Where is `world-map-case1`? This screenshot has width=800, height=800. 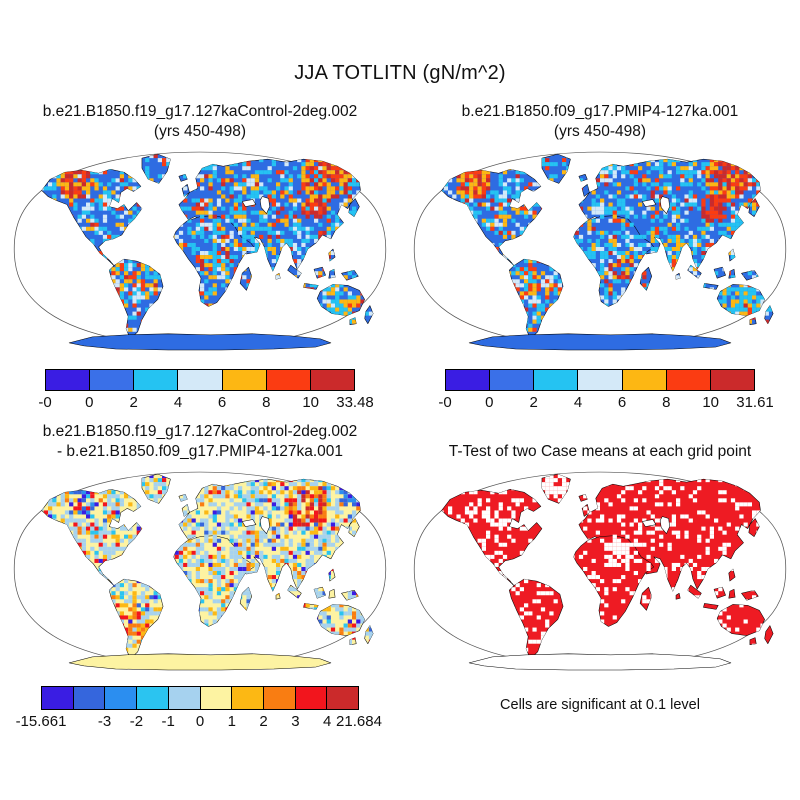
world-map-case1 is located at coordinates (200, 249).